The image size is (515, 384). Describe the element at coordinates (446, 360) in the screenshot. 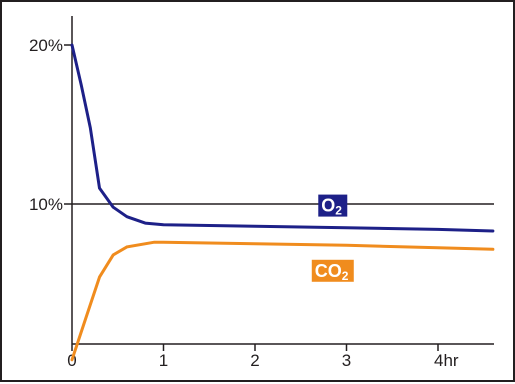

I see `x-tick-label: 4hr` at that location.